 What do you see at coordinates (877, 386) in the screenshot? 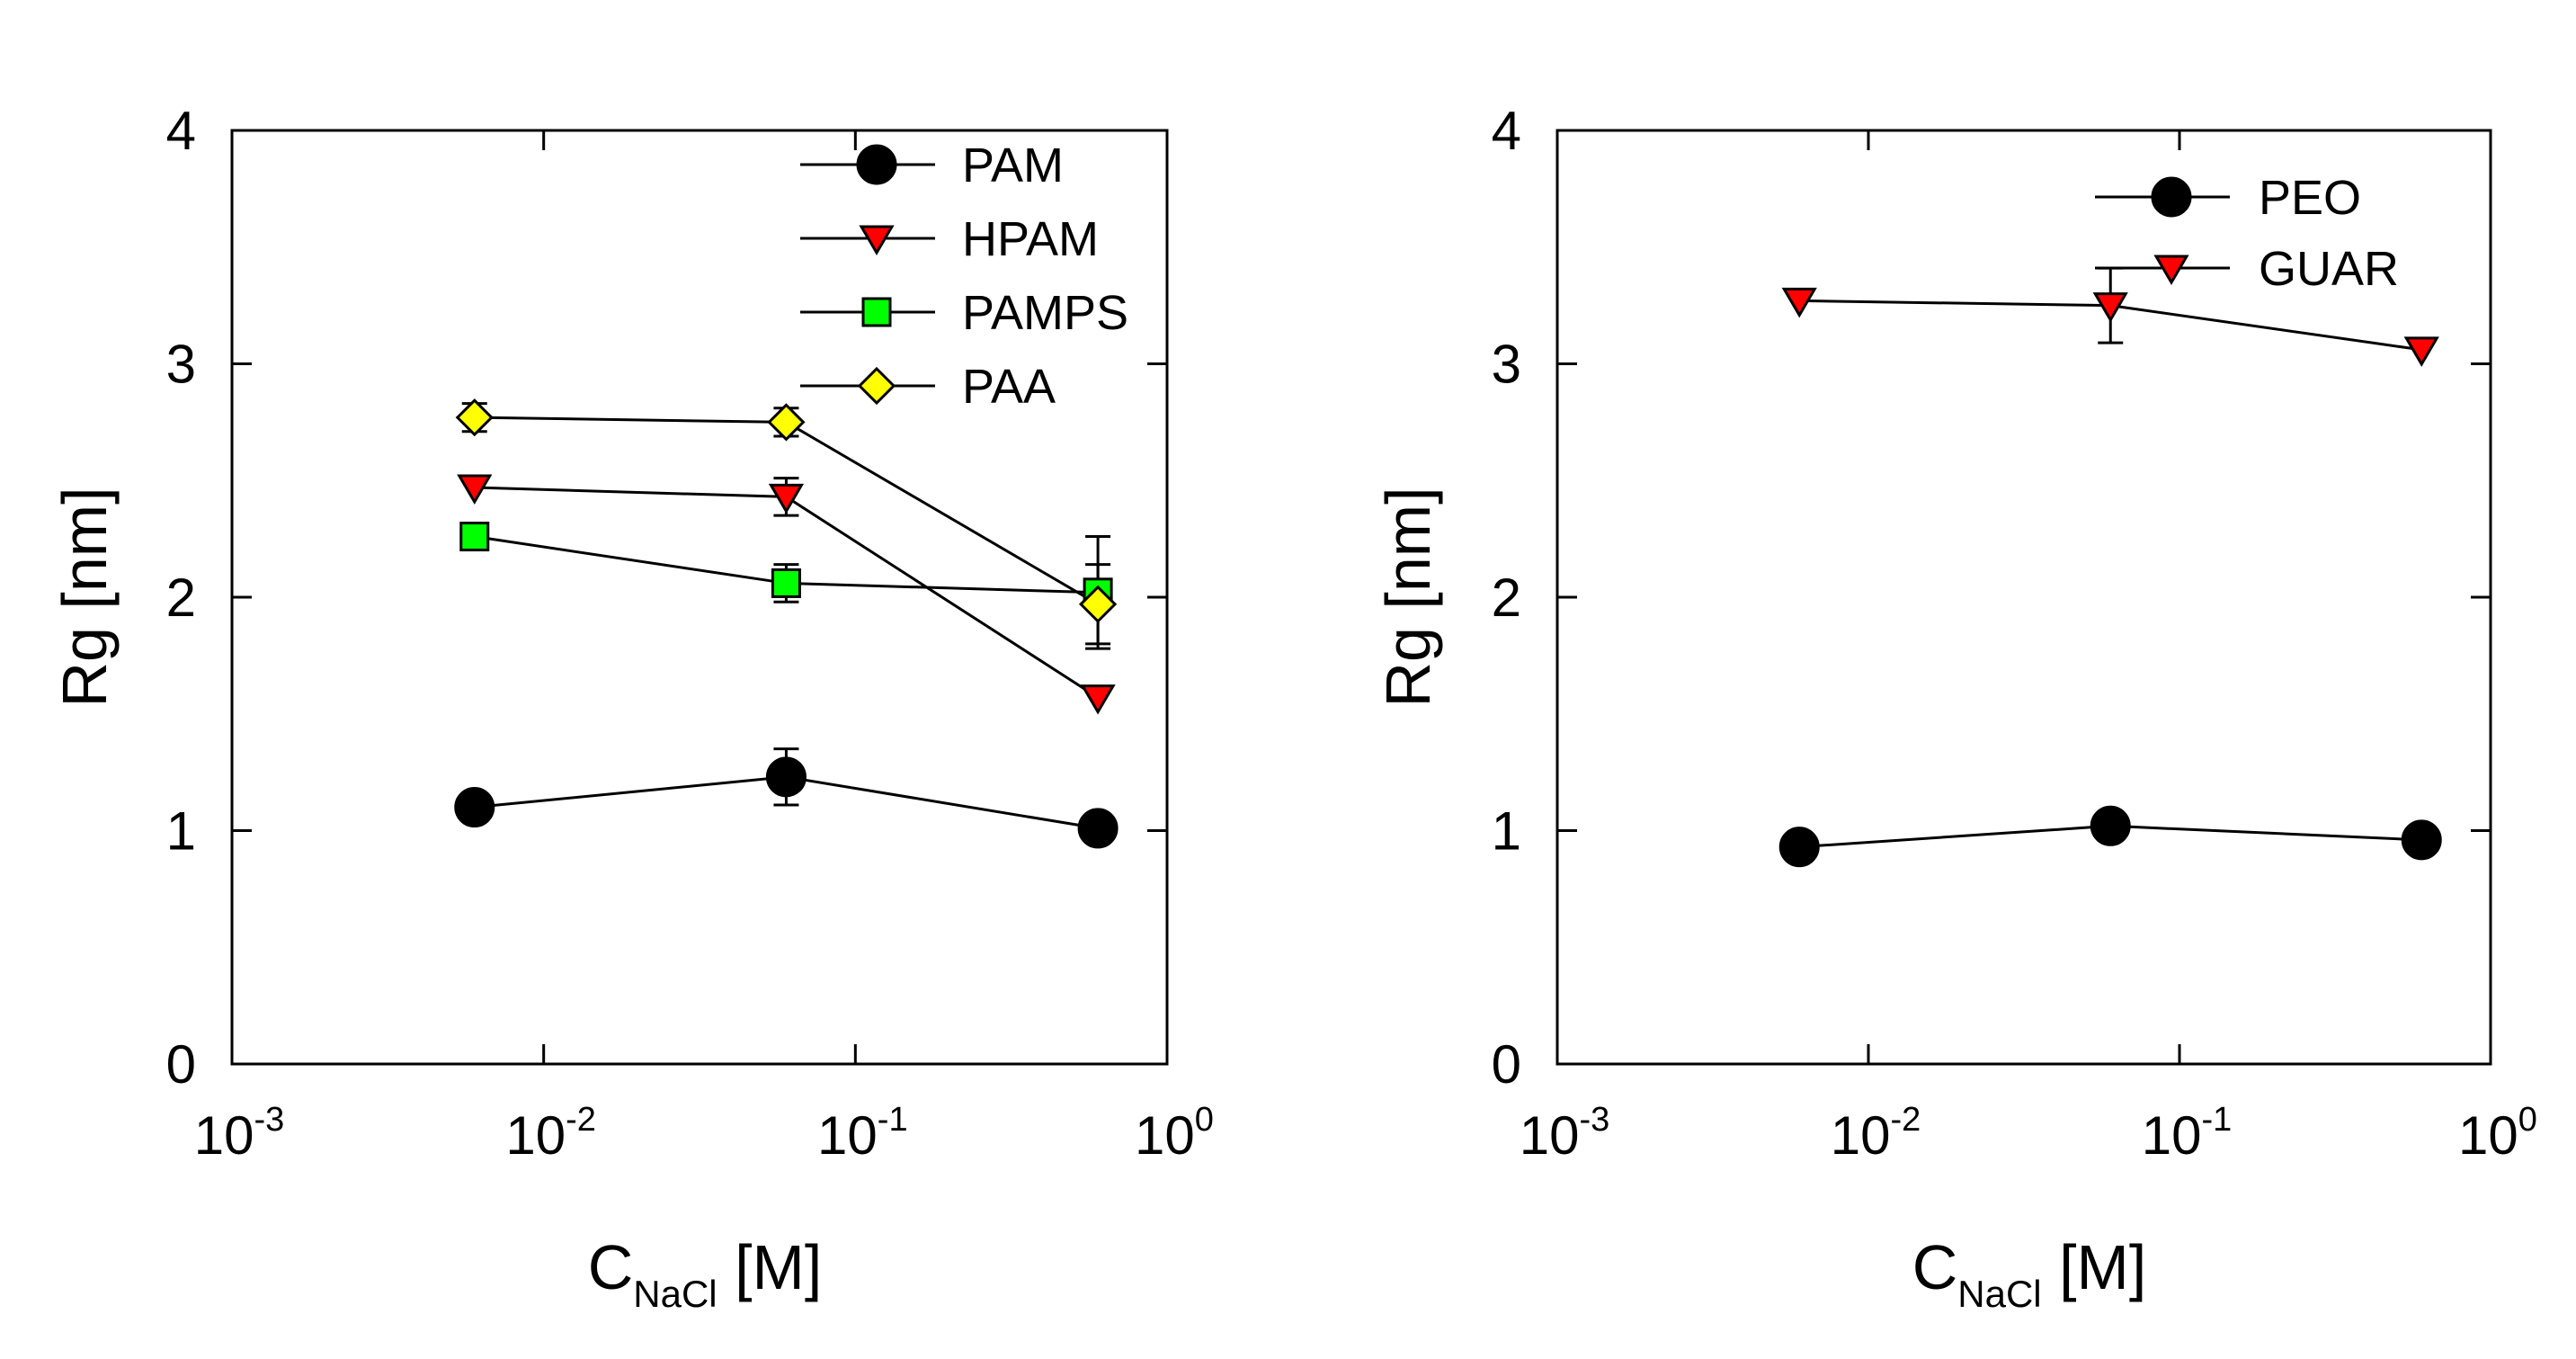
I see `legend-marker-paa` at bounding box center [877, 386].